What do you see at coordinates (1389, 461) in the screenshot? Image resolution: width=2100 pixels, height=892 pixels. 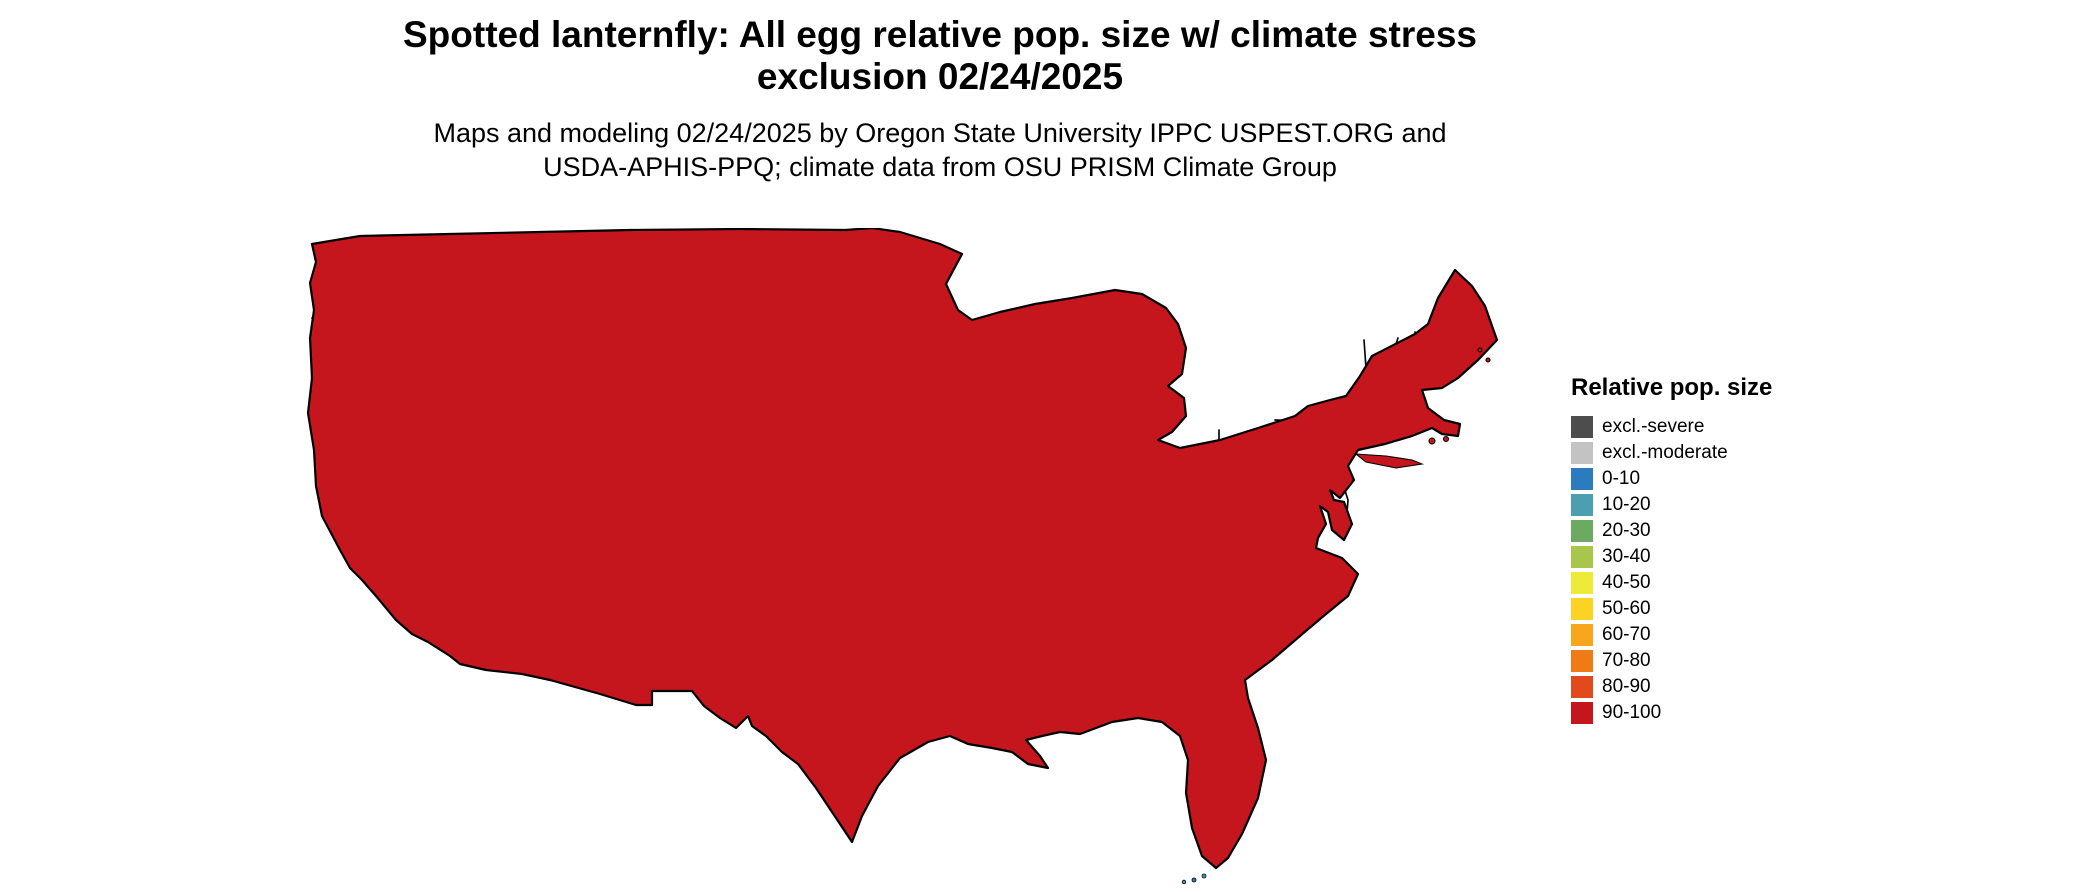 I see `long-island` at bounding box center [1389, 461].